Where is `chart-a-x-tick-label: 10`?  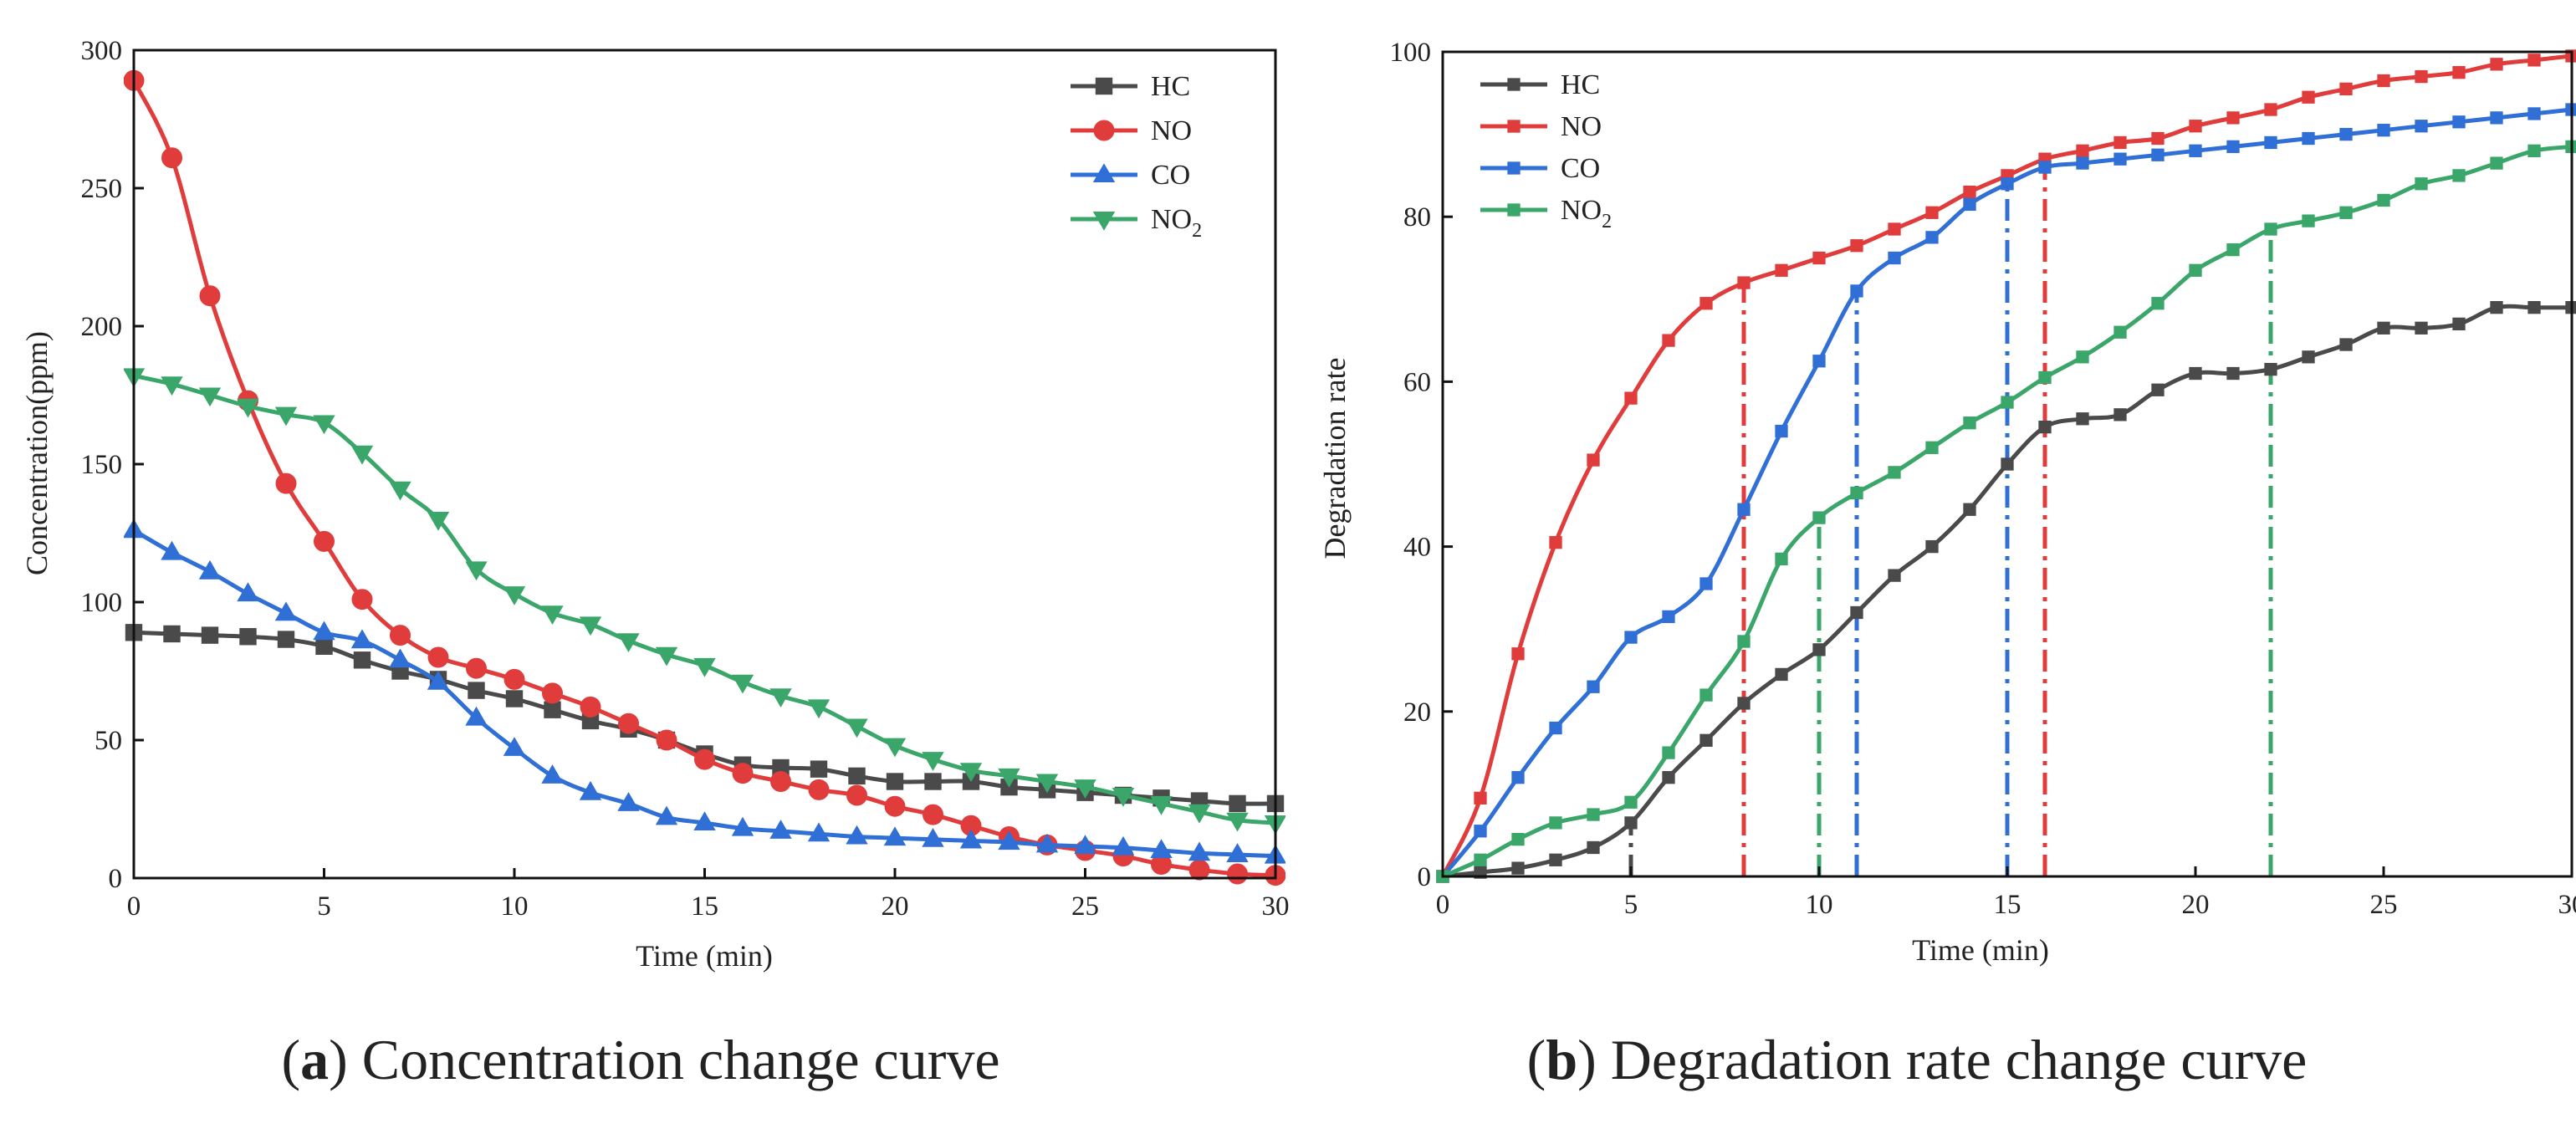
chart-a-x-tick-label: 10 is located at coordinates (515, 906).